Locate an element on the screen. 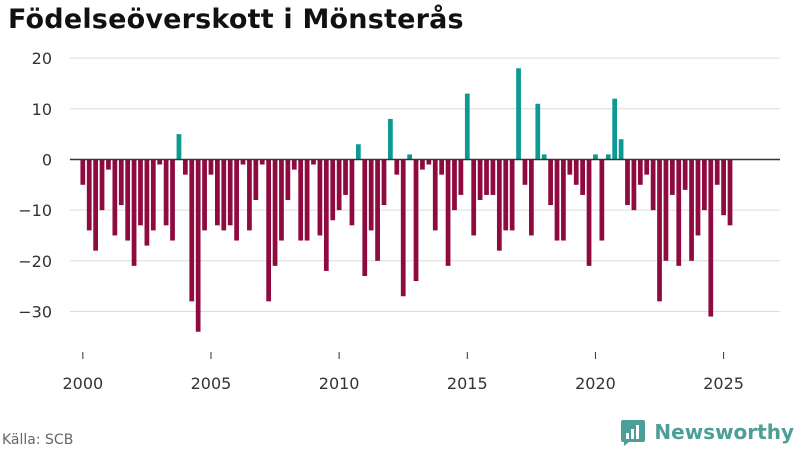 The image size is (800, 450). newsworthy-brand: Newsworthy is located at coordinates (707, 432).